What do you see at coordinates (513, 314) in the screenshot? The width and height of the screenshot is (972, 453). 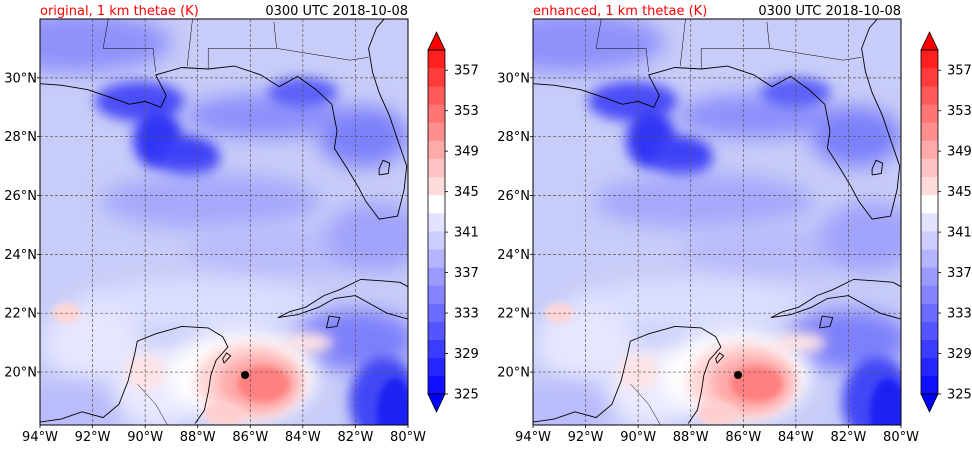 I see `y-tick-label: 22°N` at bounding box center [513, 314].